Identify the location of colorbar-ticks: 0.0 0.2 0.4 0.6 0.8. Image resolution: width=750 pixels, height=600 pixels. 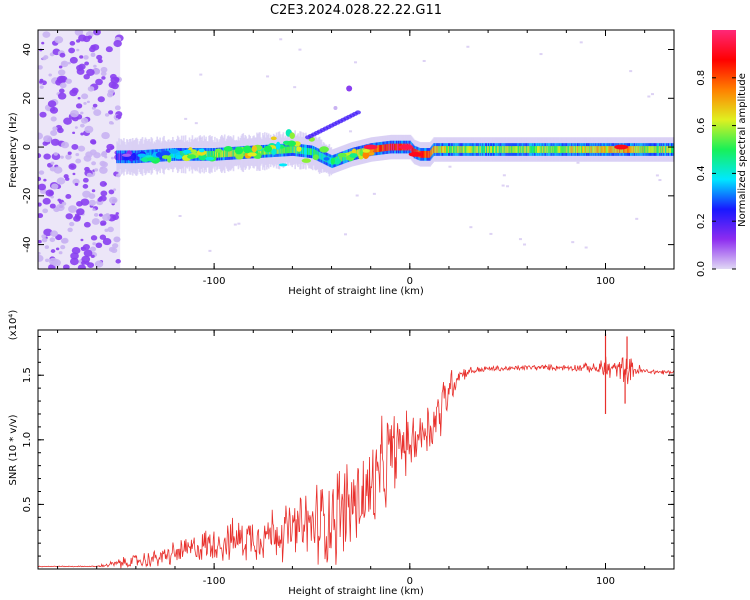
(716, 173).